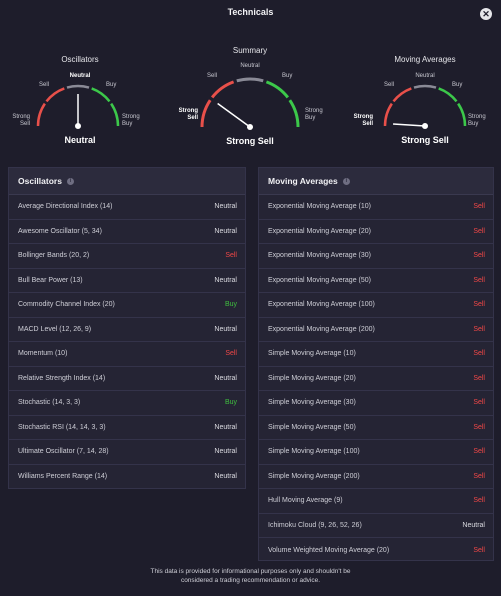  Describe the element at coordinates (127, 379) in the screenshot. I see `table-row: Relative Strength Index (14) Neutral` at that location.